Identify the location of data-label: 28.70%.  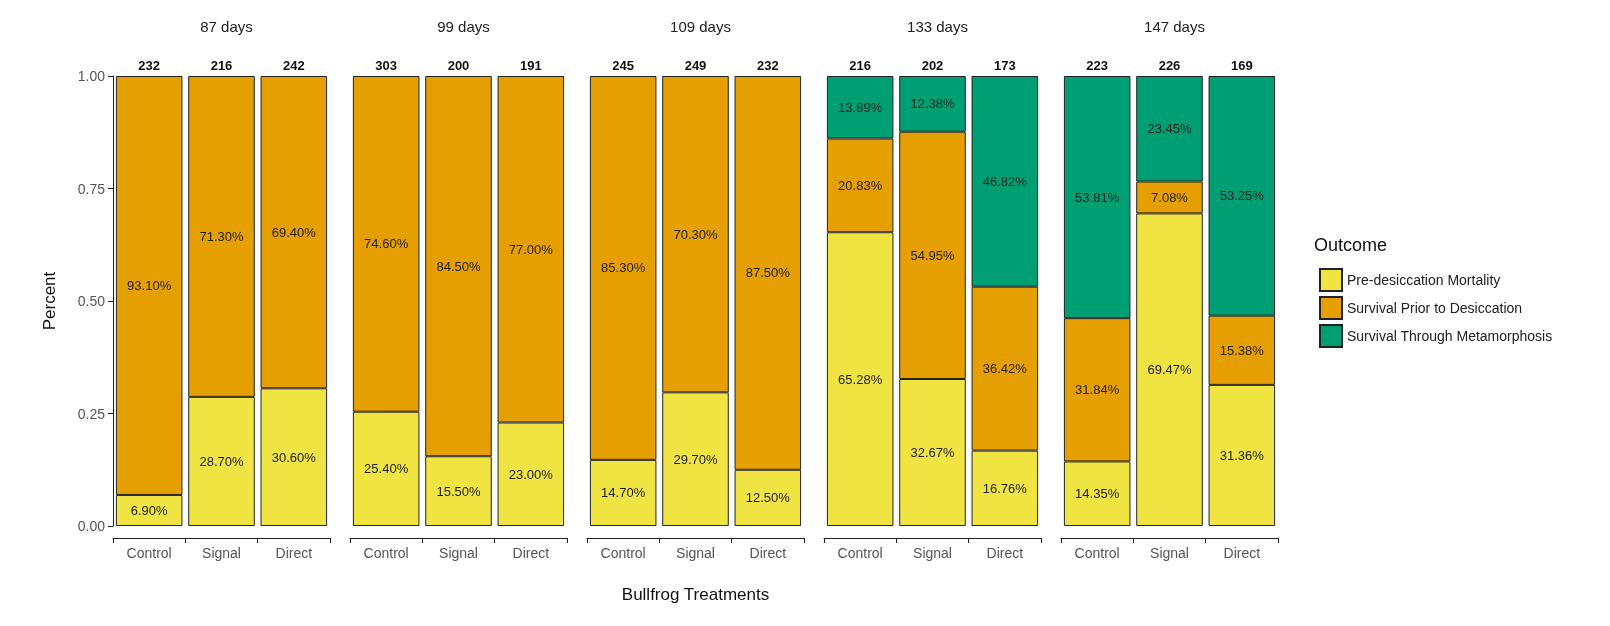
(221, 461).